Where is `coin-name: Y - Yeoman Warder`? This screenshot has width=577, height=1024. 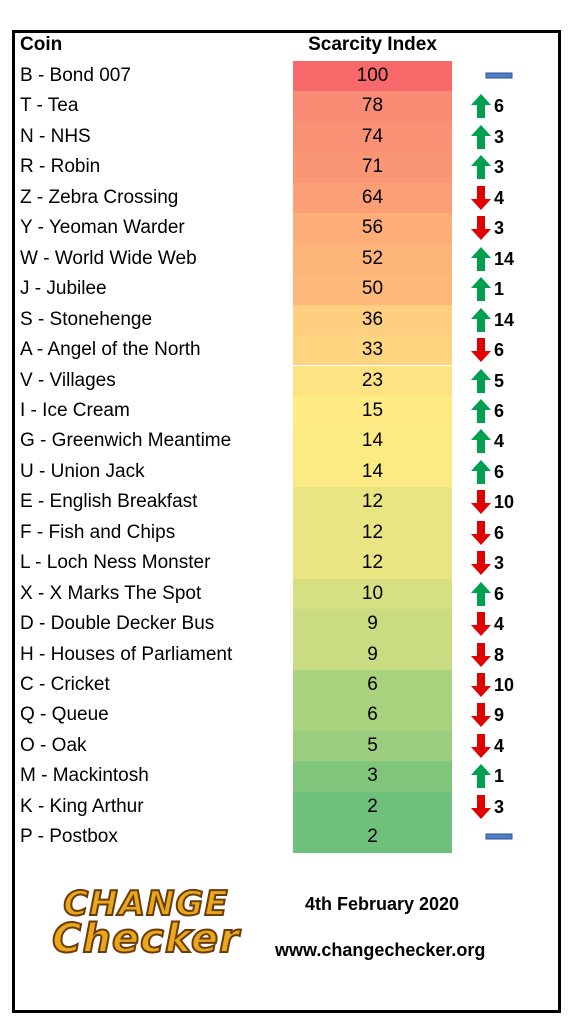 coin-name: Y - Yeoman Warder is located at coordinates (102, 228).